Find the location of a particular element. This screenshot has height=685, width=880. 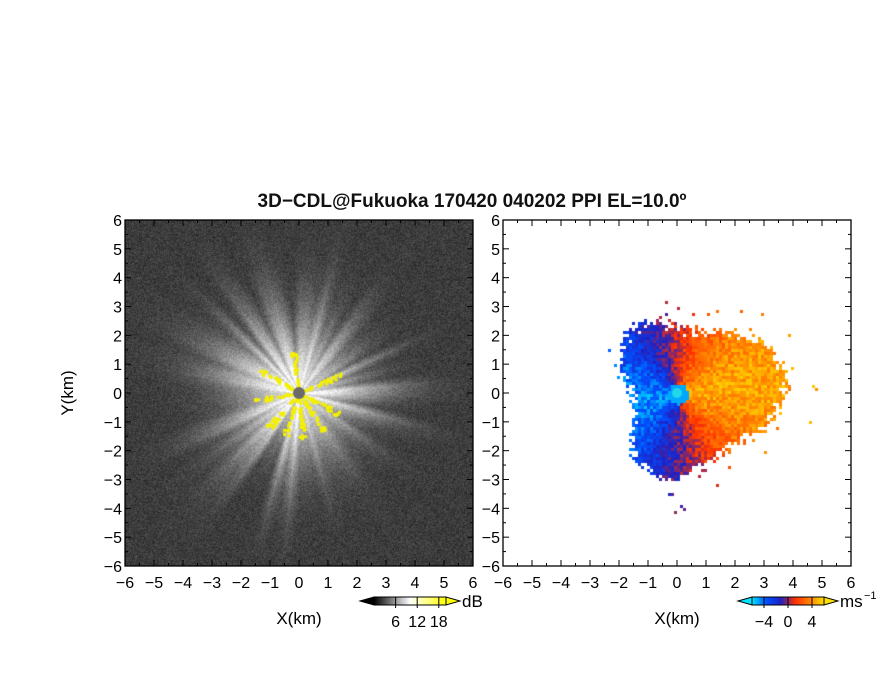

velocity-colorbar-tick-label: 4 is located at coordinates (812, 622).